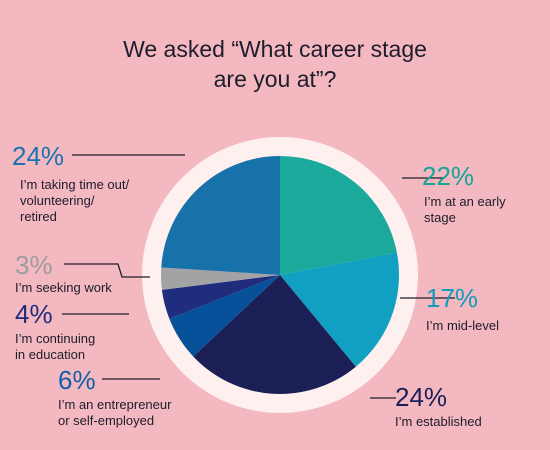 The image size is (550, 450). I want to click on slice-percent-label-0: 22%, so click(448, 176).